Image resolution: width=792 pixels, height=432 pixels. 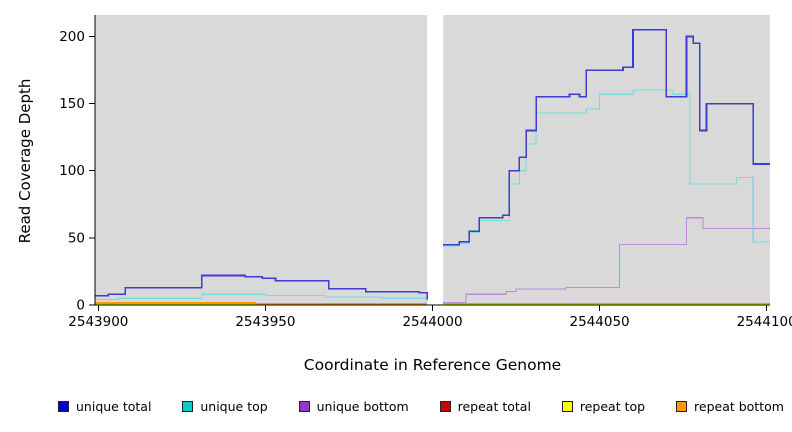 I want to click on y-tick-label: 50, so click(x=76, y=238).